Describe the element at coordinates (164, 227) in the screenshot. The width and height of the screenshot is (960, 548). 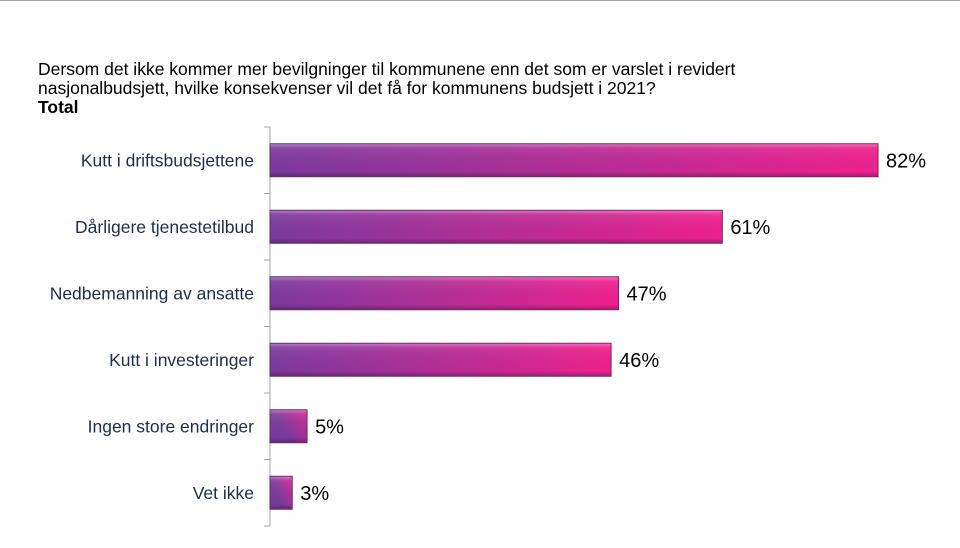
I see `category-label: Dårligere tjenestetilbud` at that location.